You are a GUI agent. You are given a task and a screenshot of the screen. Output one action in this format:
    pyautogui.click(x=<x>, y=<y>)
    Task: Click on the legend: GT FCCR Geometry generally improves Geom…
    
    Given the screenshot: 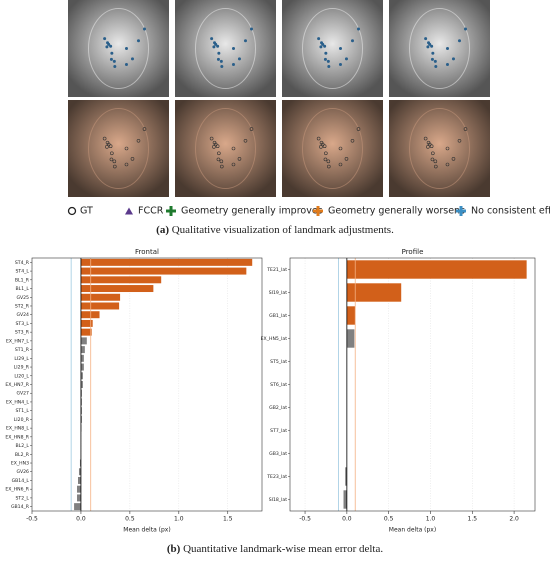 What is the action you would take?
    pyautogui.click(x=309, y=211)
    